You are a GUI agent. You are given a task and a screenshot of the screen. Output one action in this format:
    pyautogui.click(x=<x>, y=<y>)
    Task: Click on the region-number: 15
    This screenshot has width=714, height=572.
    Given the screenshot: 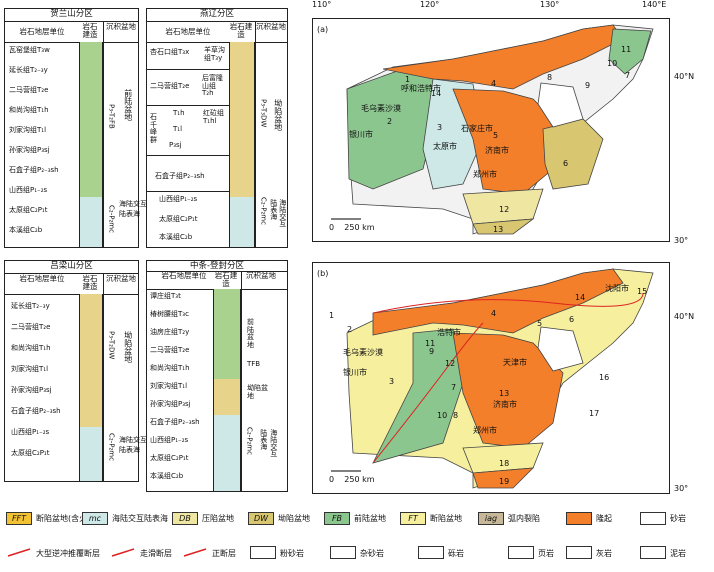 What is the action you would take?
    pyautogui.click(x=642, y=291)
    